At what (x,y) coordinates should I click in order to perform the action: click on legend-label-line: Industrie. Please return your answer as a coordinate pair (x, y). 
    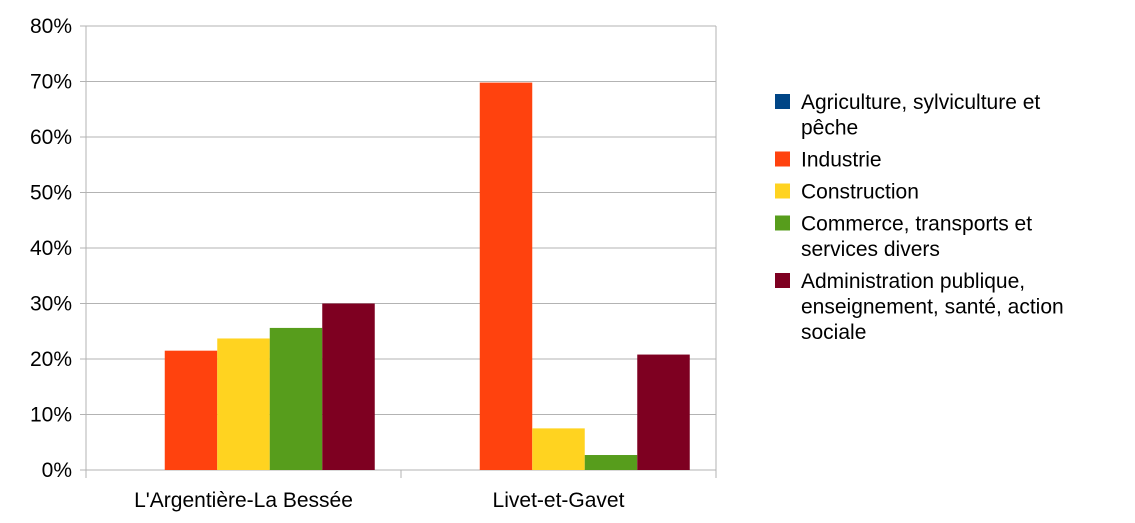
    Looking at the image, I should click on (841, 160).